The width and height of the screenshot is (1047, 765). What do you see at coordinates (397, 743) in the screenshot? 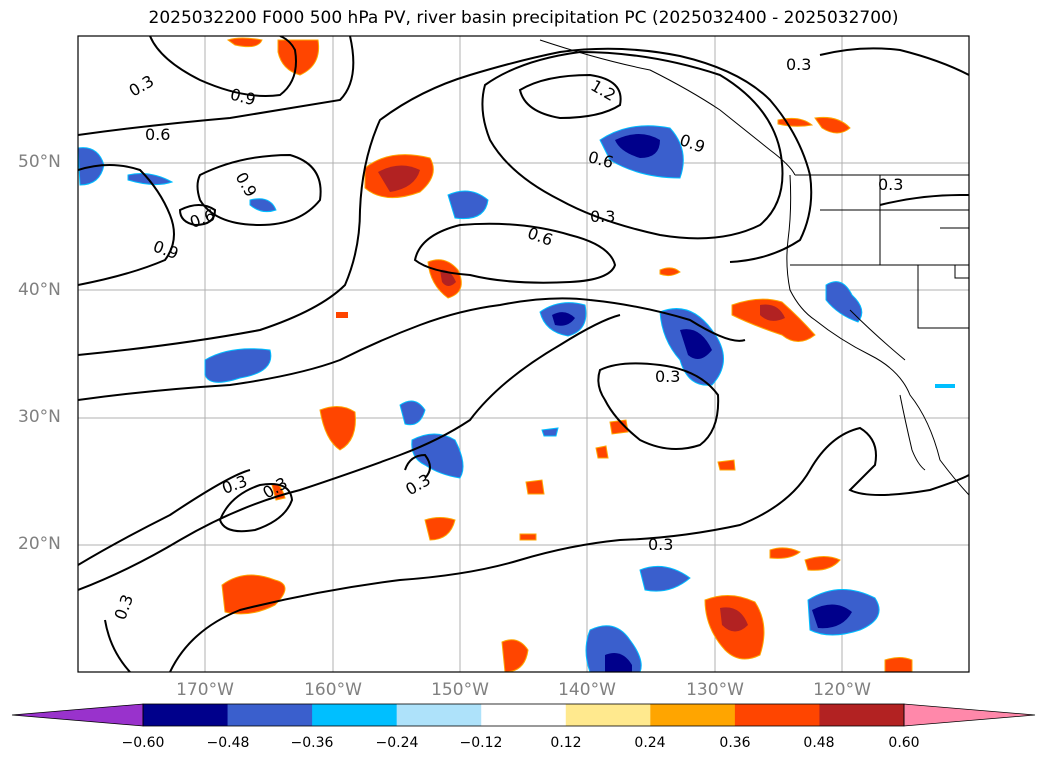
I see `colorbar-tick: −0.24` at bounding box center [397, 743].